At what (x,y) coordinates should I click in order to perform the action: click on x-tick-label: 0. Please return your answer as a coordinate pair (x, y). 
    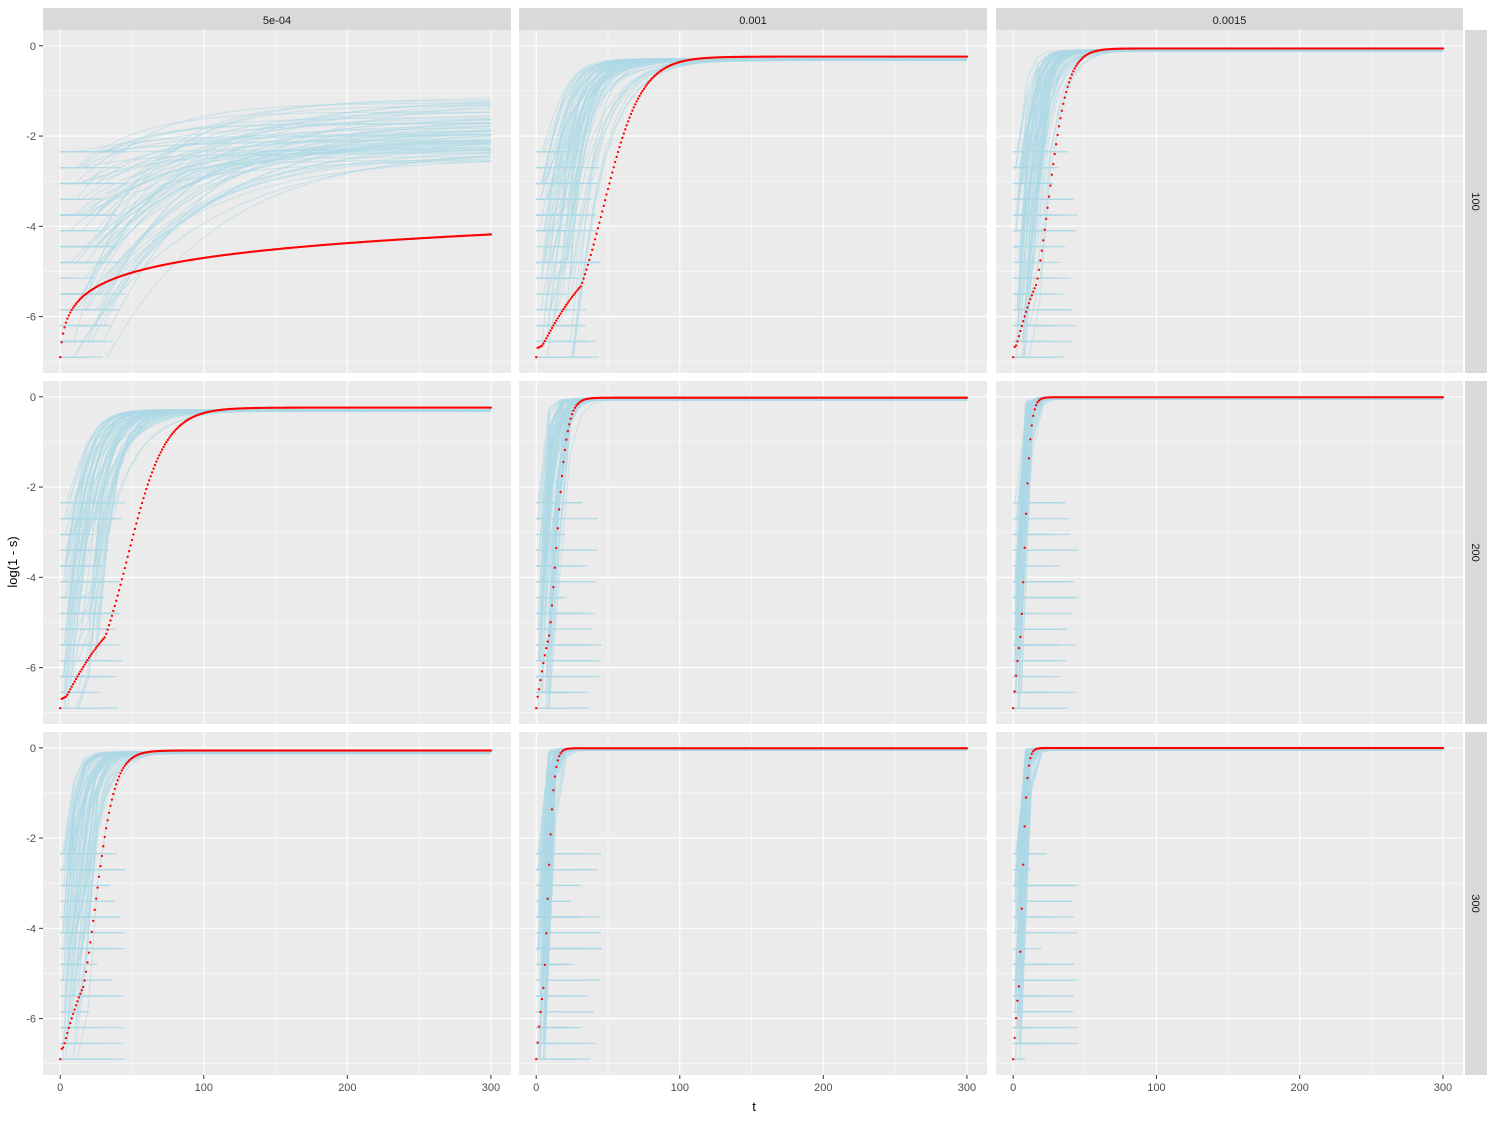
    Looking at the image, I should click on (536, 1088).